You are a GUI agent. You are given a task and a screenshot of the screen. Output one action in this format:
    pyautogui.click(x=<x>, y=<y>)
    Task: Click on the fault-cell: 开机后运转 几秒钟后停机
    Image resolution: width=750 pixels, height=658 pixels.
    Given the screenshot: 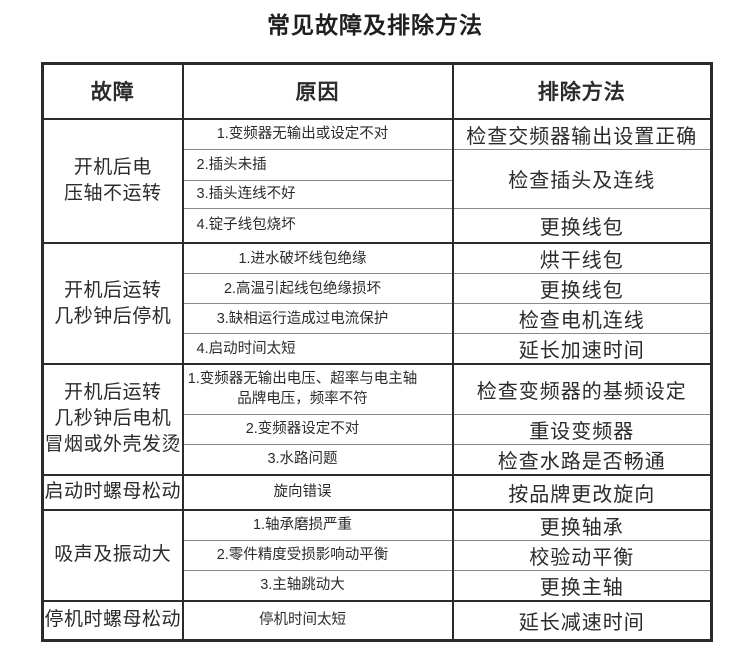 What is the action you would take?
    pyautogui.click(x=112, y=303)
    